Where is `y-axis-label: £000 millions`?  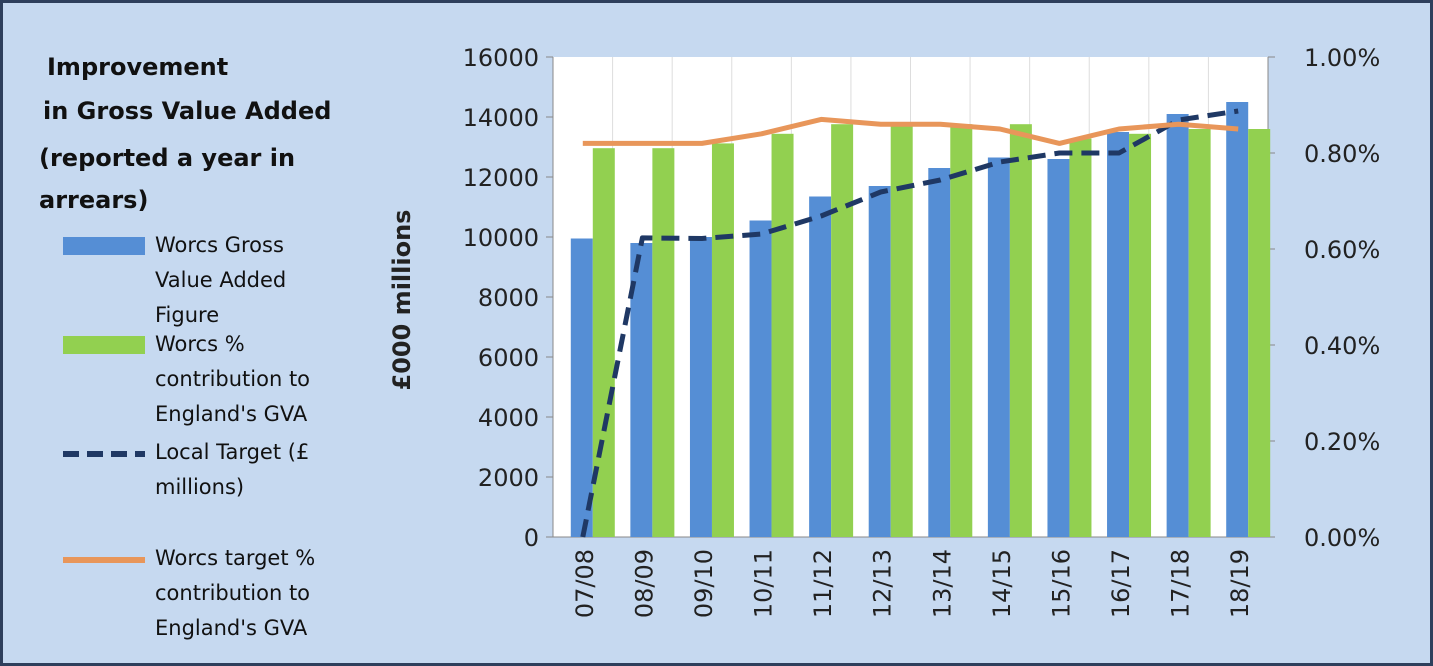
y-axis-label: £000 millions is located at coordinates (402, 300).